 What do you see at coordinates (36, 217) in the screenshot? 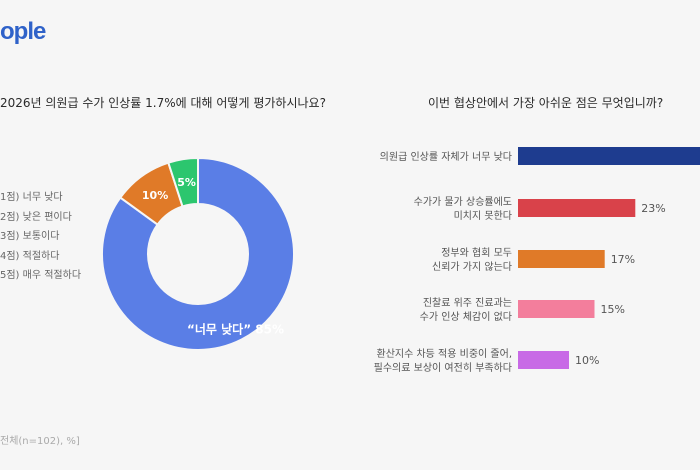
I see `legend-item: 2점) 낮은 편이다` at bounding box center [36, 217].